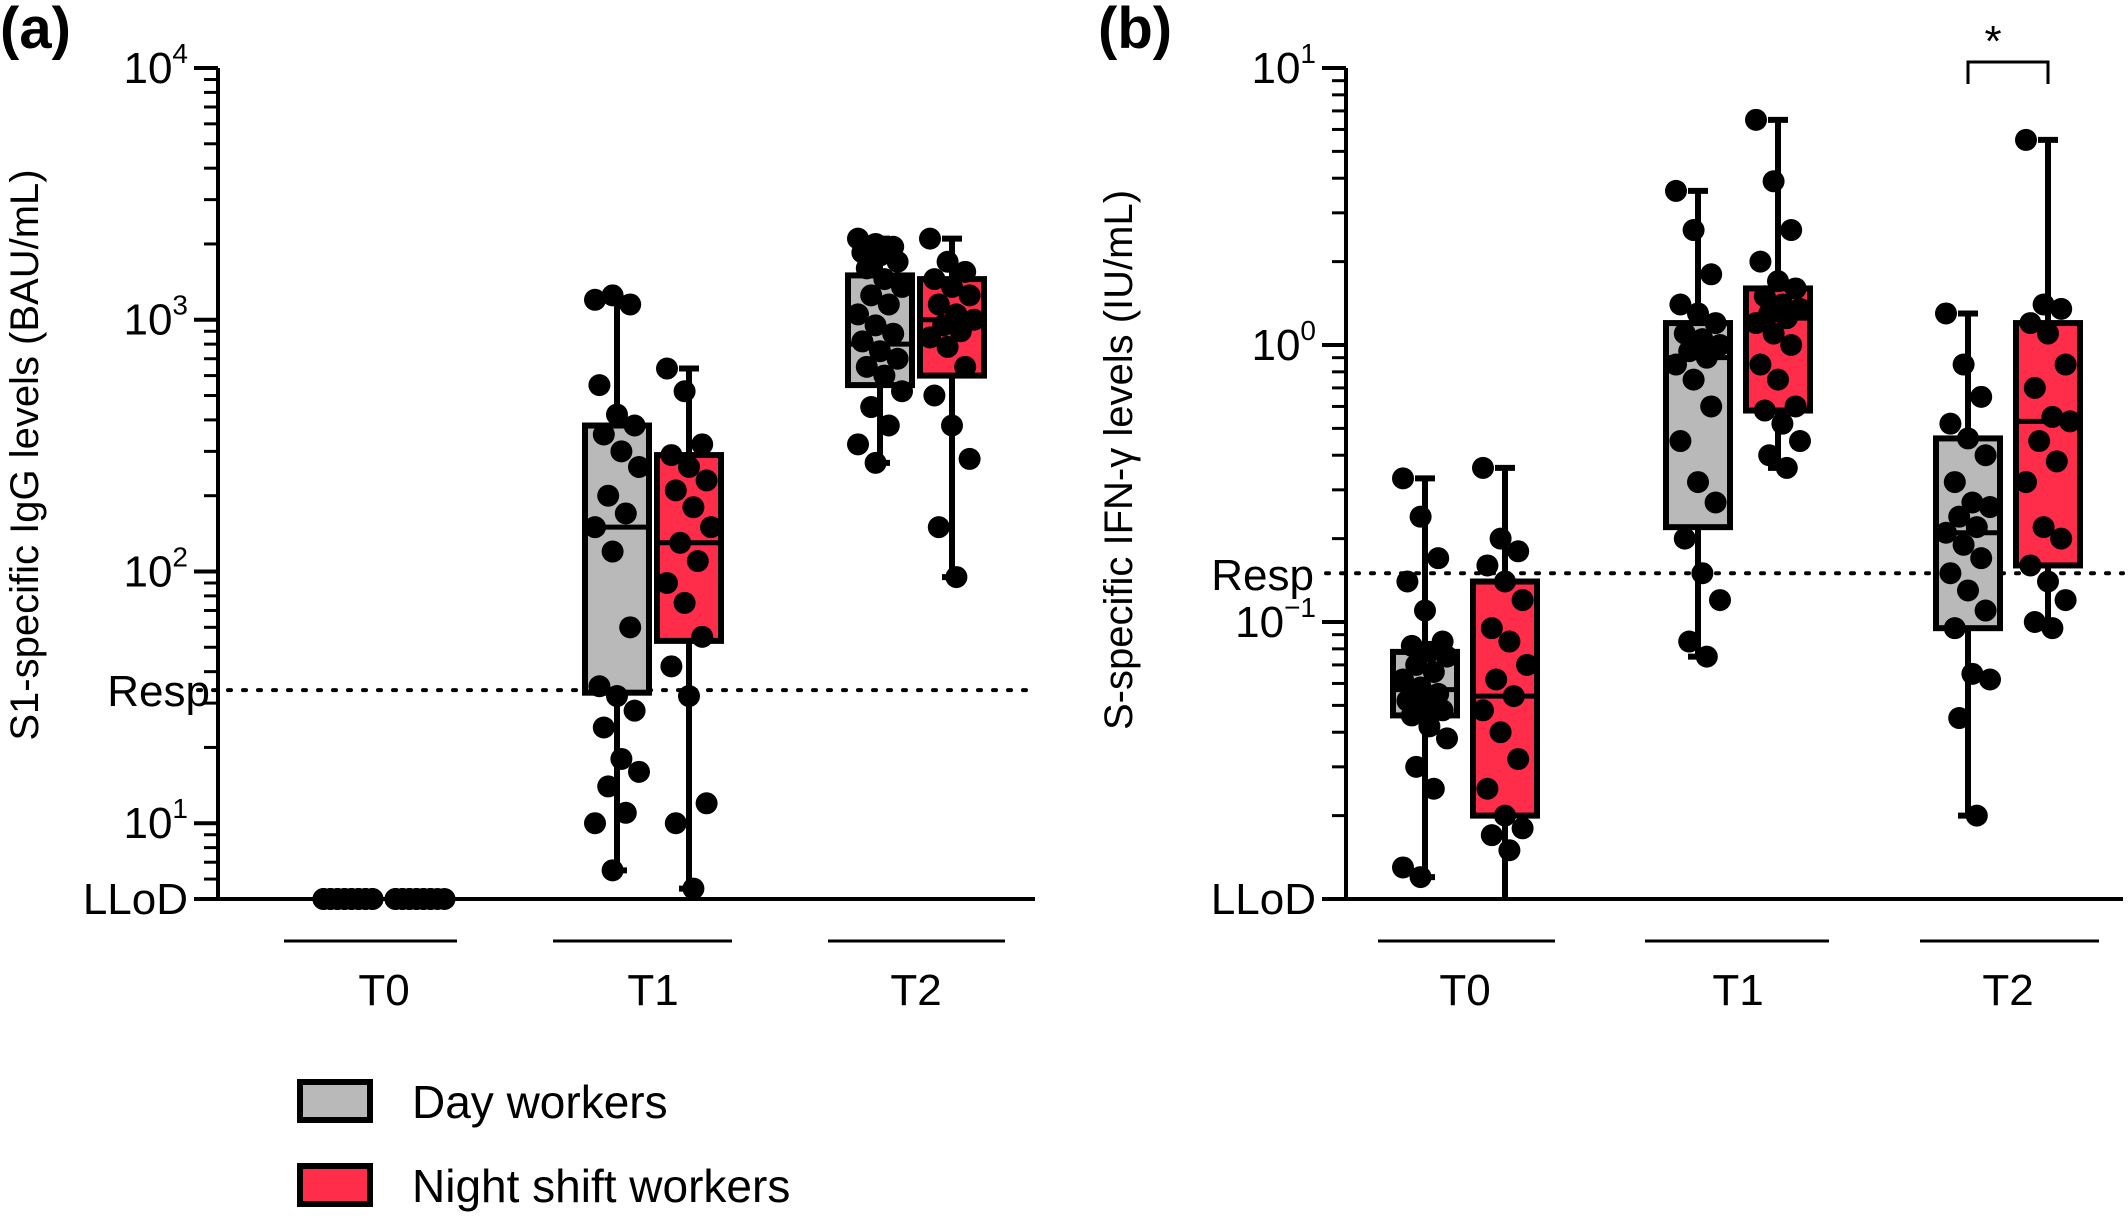 Image resolution: width=2128 pixels, height=1218 pixels. I want to click on panel-a-resp-label: Resp, so click(158, 691).